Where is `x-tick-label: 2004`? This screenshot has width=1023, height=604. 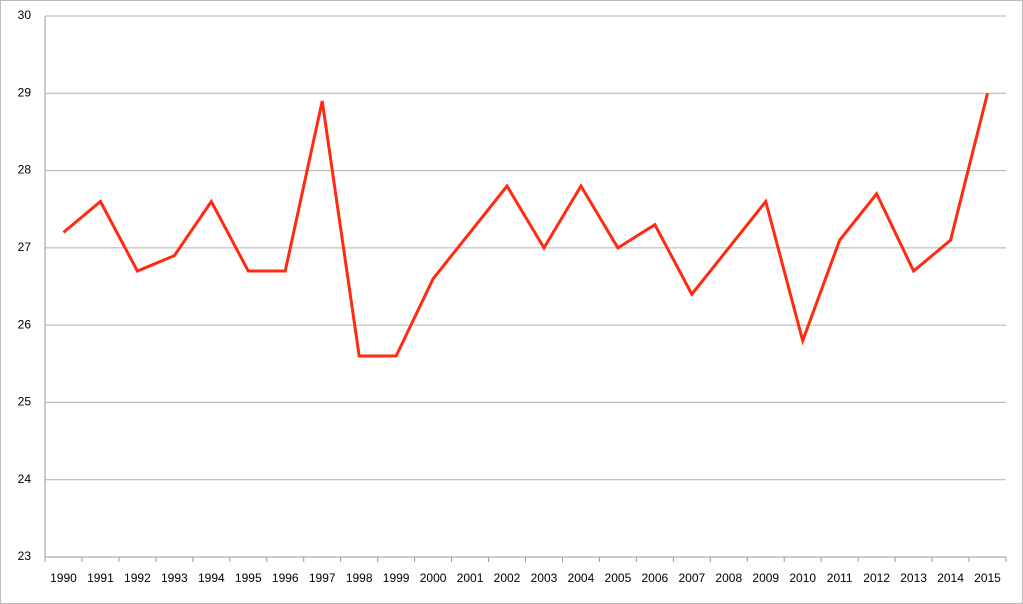
x-tick-label: 2004 is located at coordinates (581, 578).